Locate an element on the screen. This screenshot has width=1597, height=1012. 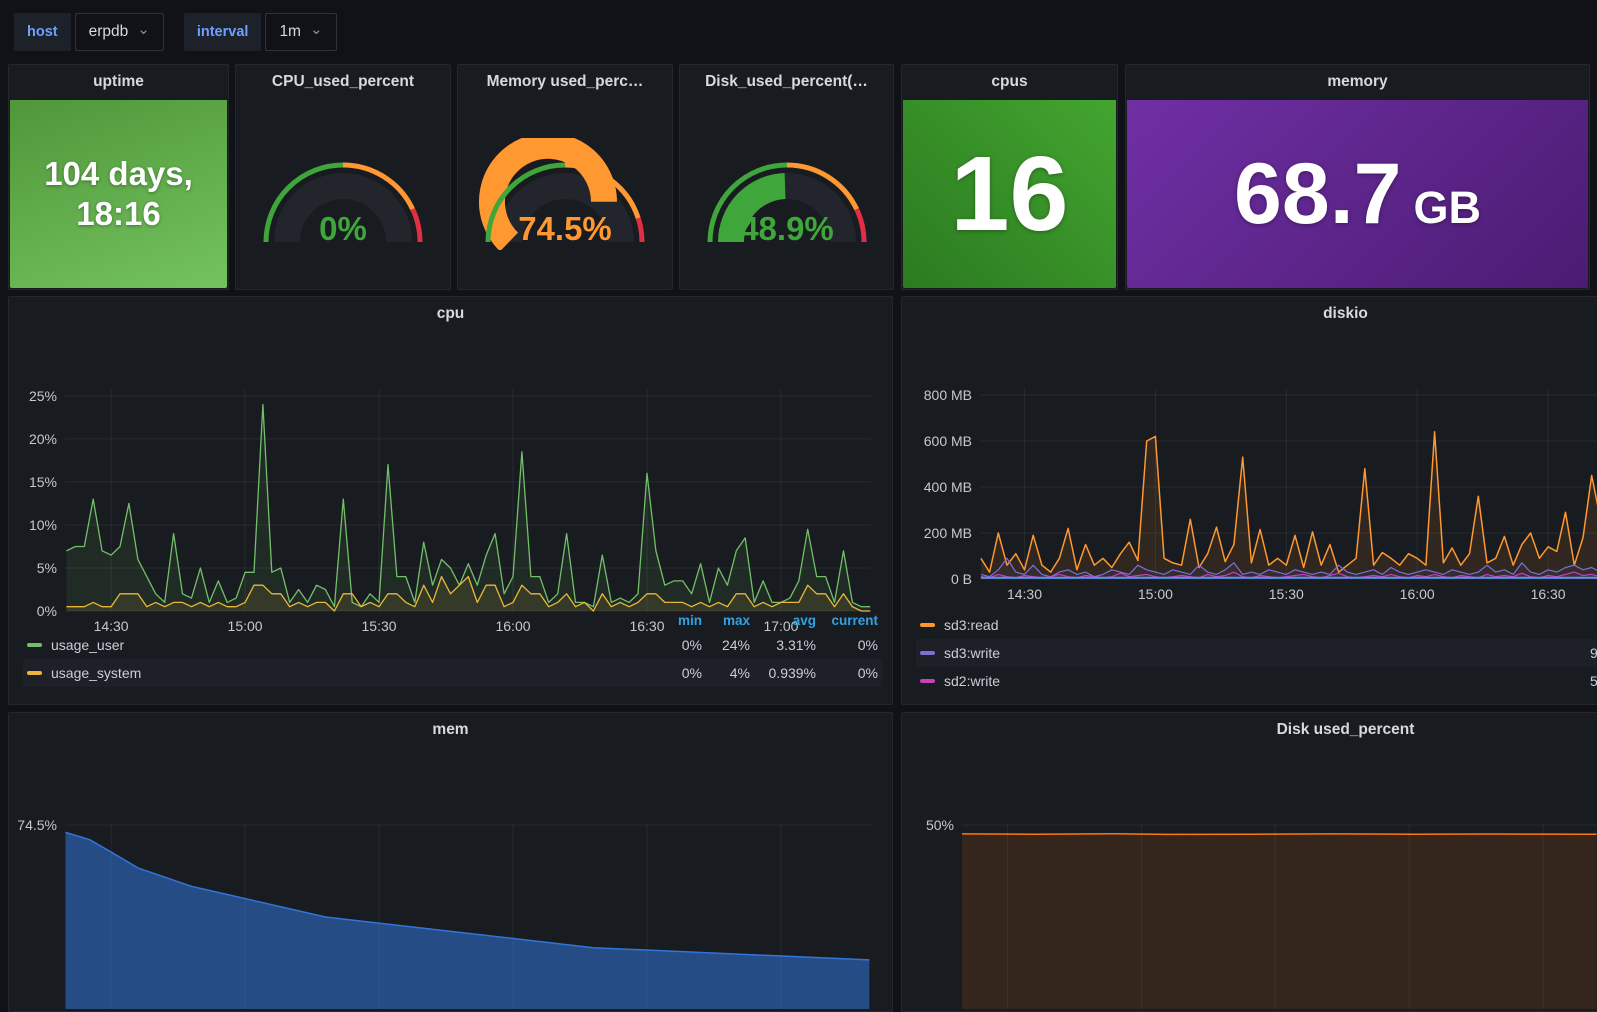
panel-title: Disk used_percent is located at coordinates (1345, 729).